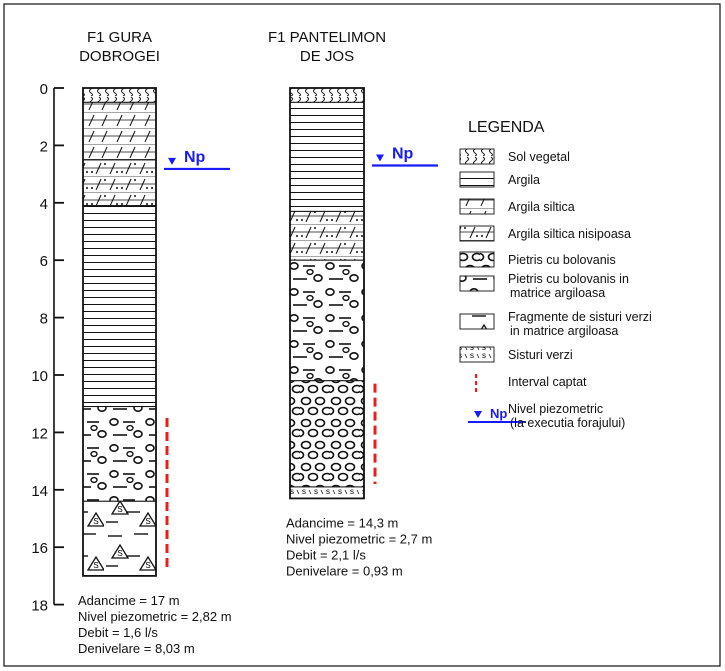  I want to click on depth-tick-label: 2, so click(44, 146).